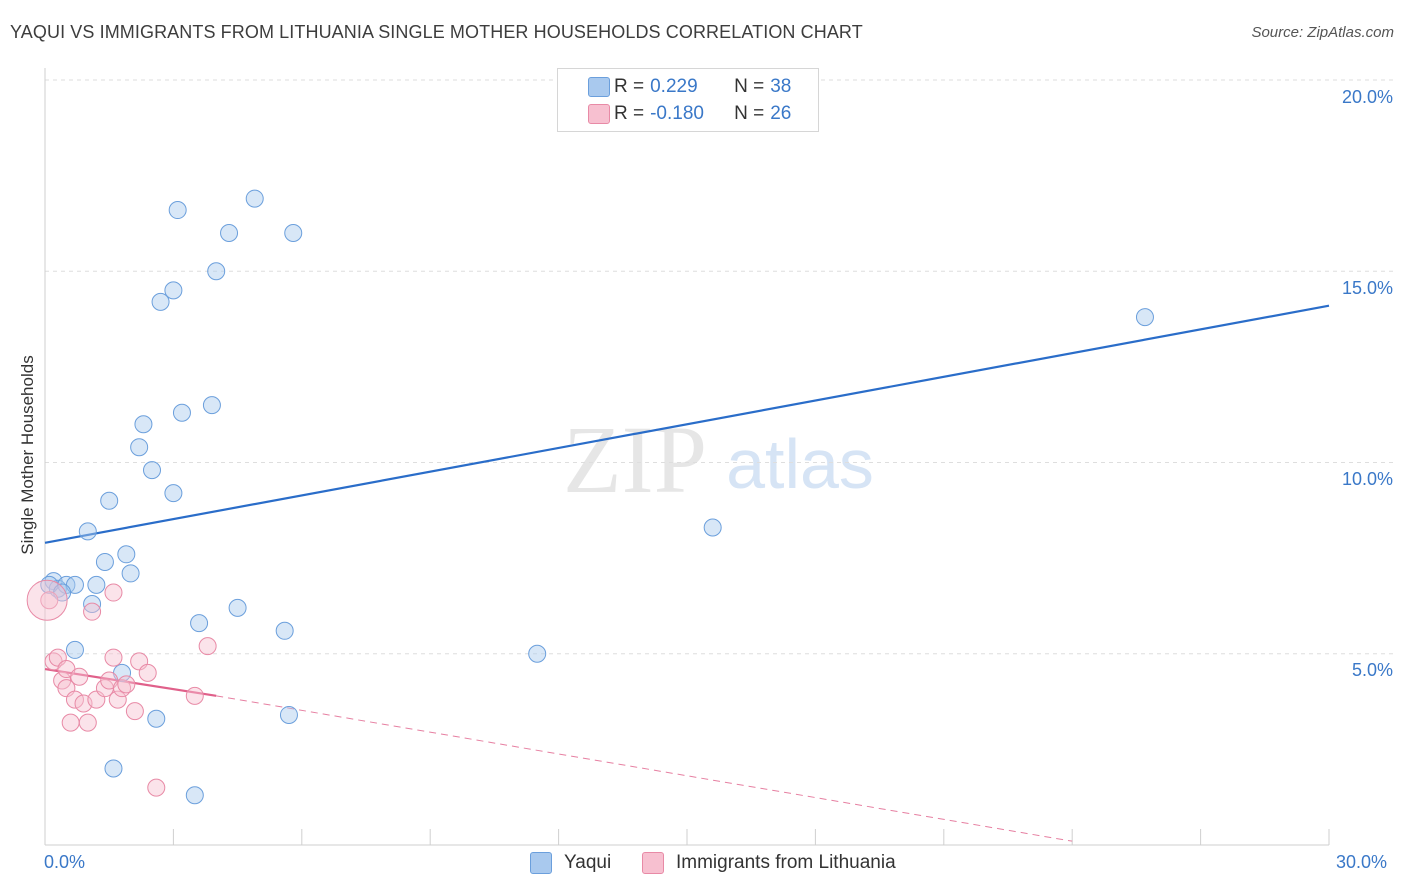  I want to click on source-label: Source: ZipAtlas.com, so click(1322, 32).